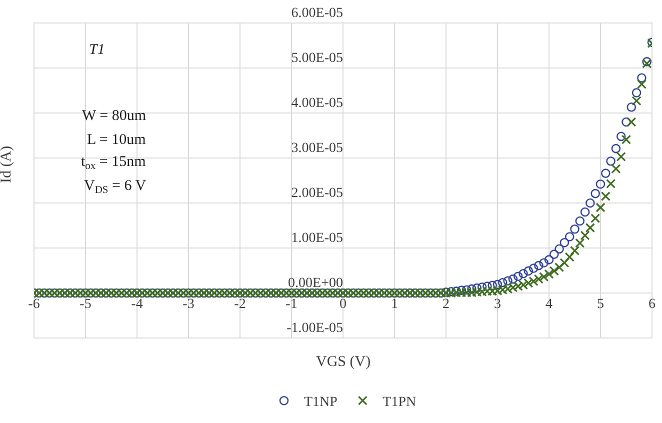 This screenshot has height=423, width=662. Describe the element at coordinates (652, 304) in the screenshot. I see `x-tick-label: 6` at that location.